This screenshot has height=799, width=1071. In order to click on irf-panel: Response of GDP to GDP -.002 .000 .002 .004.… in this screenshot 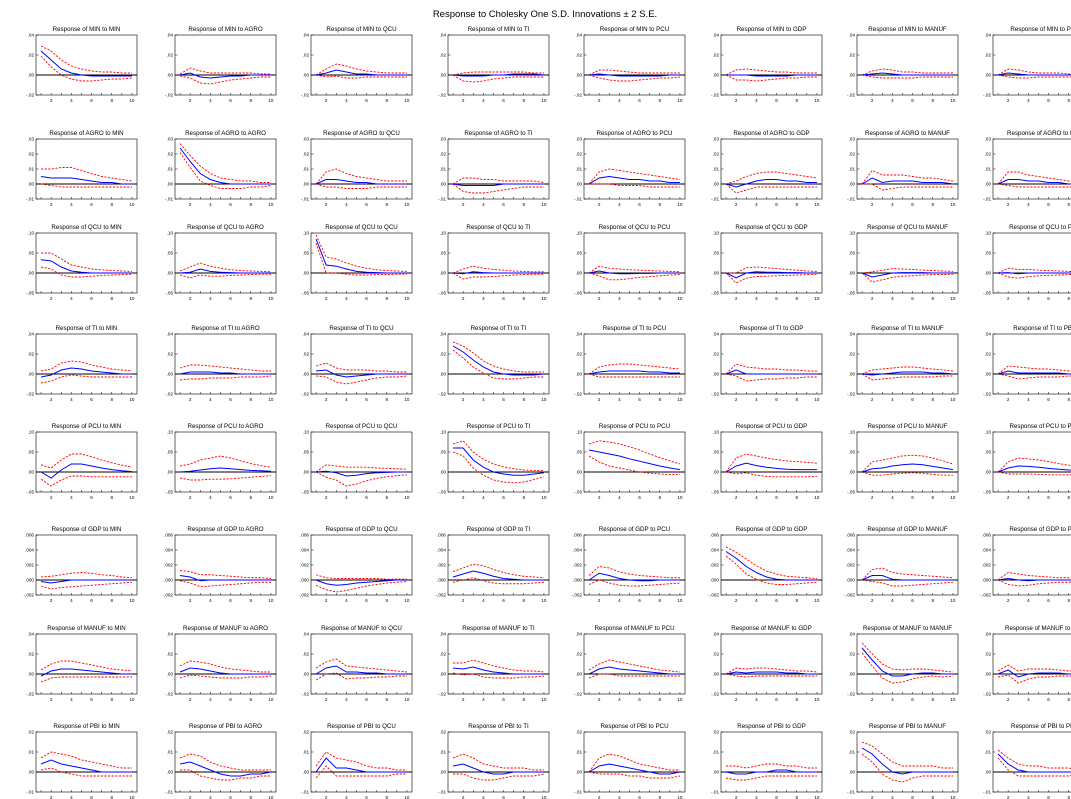, I will do `click(766, 564)`.